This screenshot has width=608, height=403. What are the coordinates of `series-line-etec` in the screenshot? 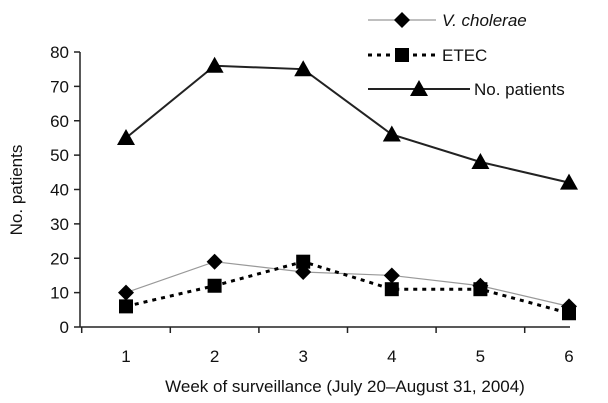 It's located at (347, 287).